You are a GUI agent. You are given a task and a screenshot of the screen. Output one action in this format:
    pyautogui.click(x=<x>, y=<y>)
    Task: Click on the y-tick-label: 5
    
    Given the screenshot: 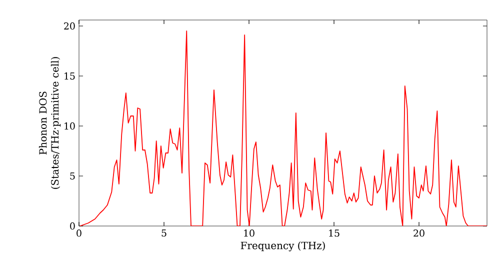 What is the action you would take?
    pyautogui.click(x=72, y=176)
    